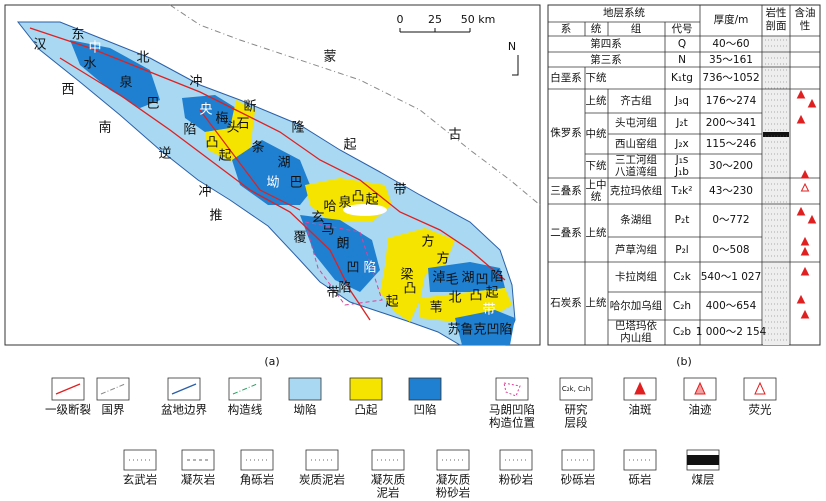 This screenshot has width=826, height=501. Describe the element at coordinates (682, 160) in the screenshot. I see `table-cell: J₁s` at that location.